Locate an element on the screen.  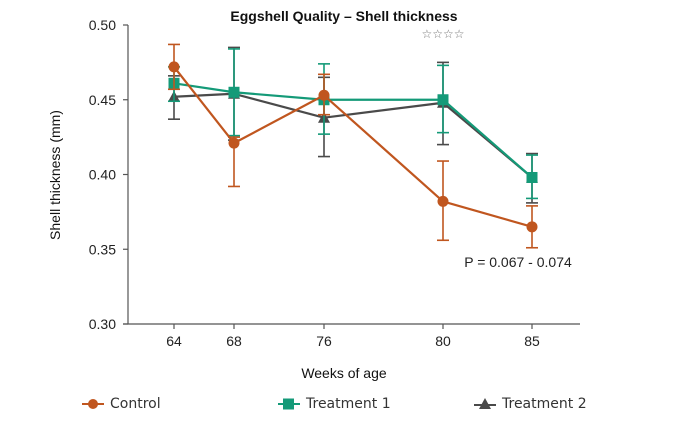
legend-item-treatment-1: Treatment 1 is located at coordinates (334, 404).